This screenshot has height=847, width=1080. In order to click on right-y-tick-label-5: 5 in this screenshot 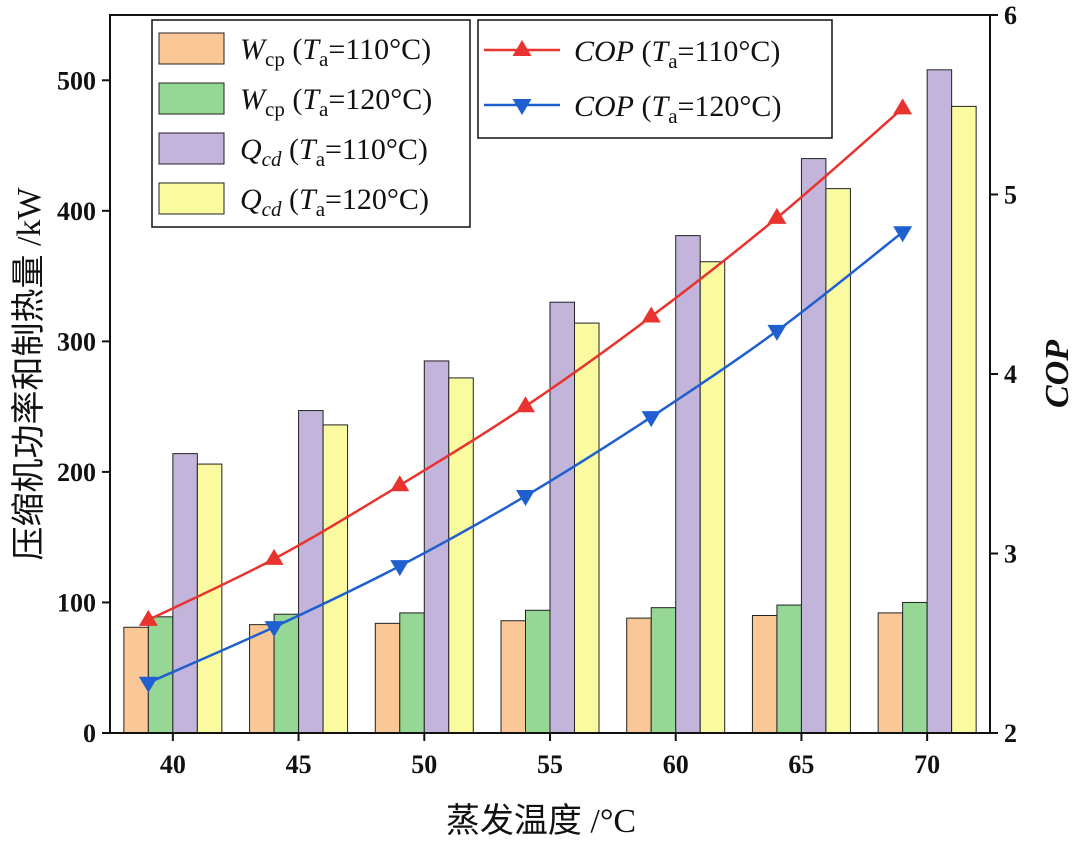, I will do `click(1010, 195)`.